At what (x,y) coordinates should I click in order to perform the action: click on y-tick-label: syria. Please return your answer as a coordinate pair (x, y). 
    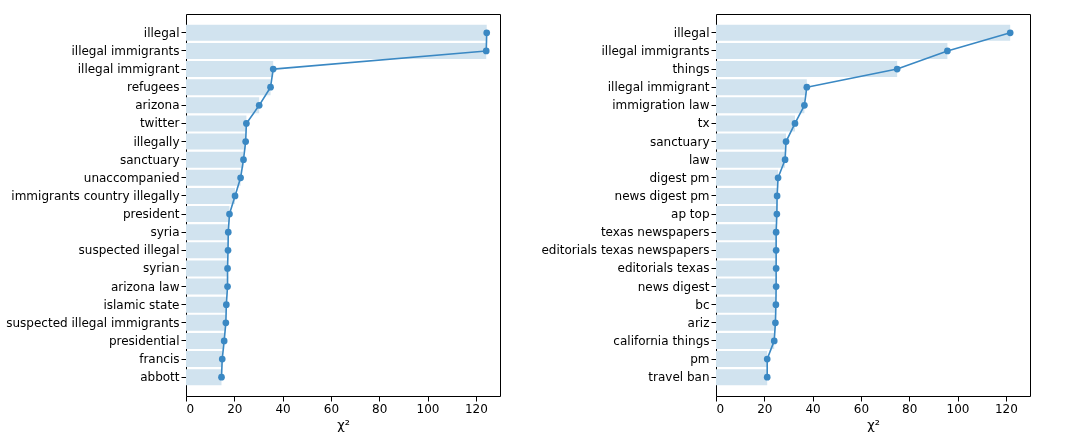
    Looking at the image, I should click on (165, 232).